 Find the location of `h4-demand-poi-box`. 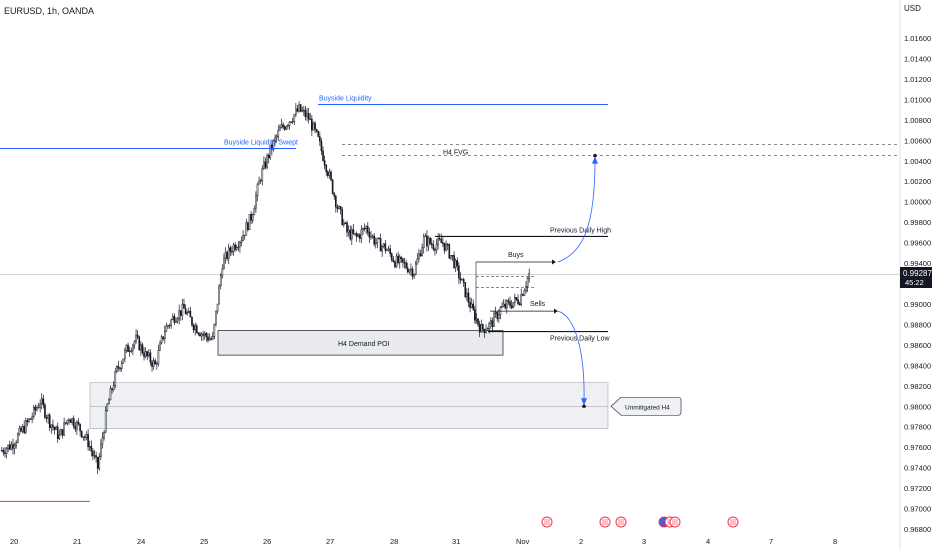

h4-demand-poi-box is located at coordinates (360, 343).